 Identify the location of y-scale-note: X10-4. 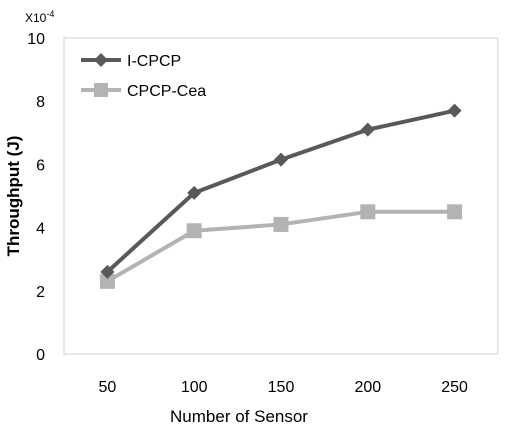
(39, 17).